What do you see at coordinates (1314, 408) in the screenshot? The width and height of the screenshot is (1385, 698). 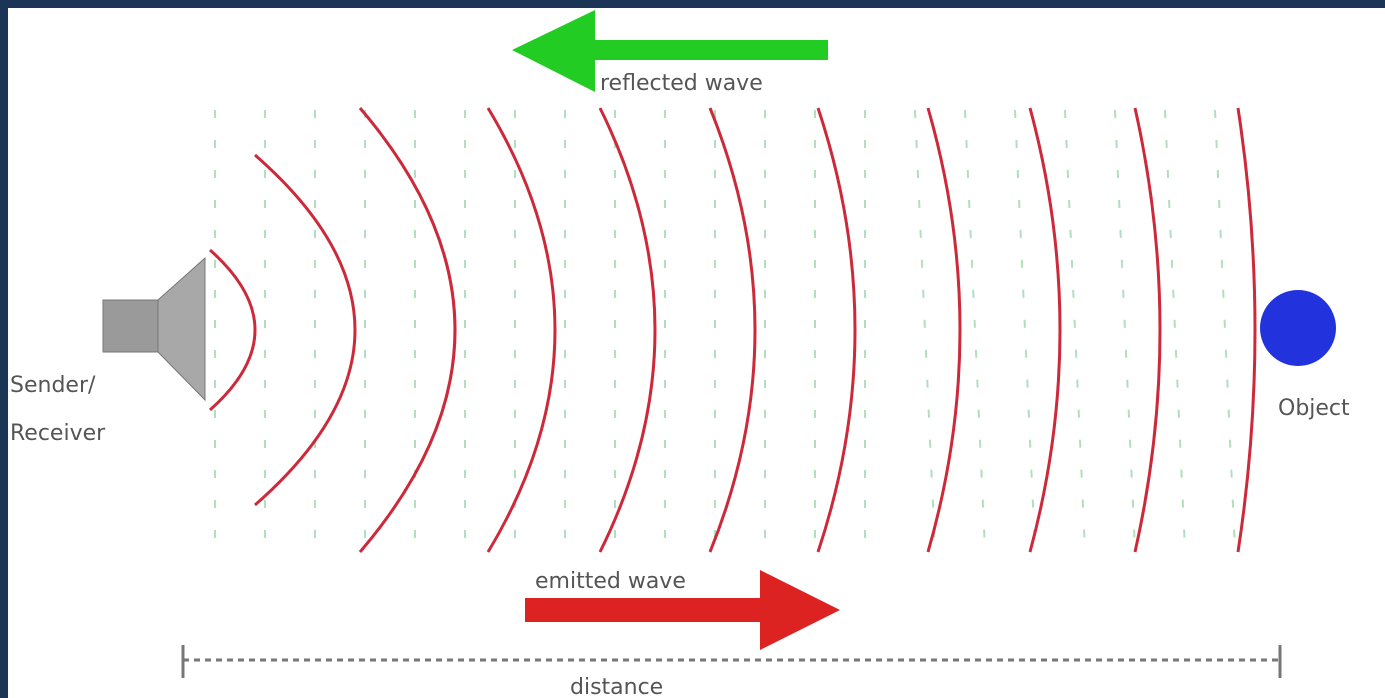 I see `object-label: Object` at bounding box center [1314, 408].